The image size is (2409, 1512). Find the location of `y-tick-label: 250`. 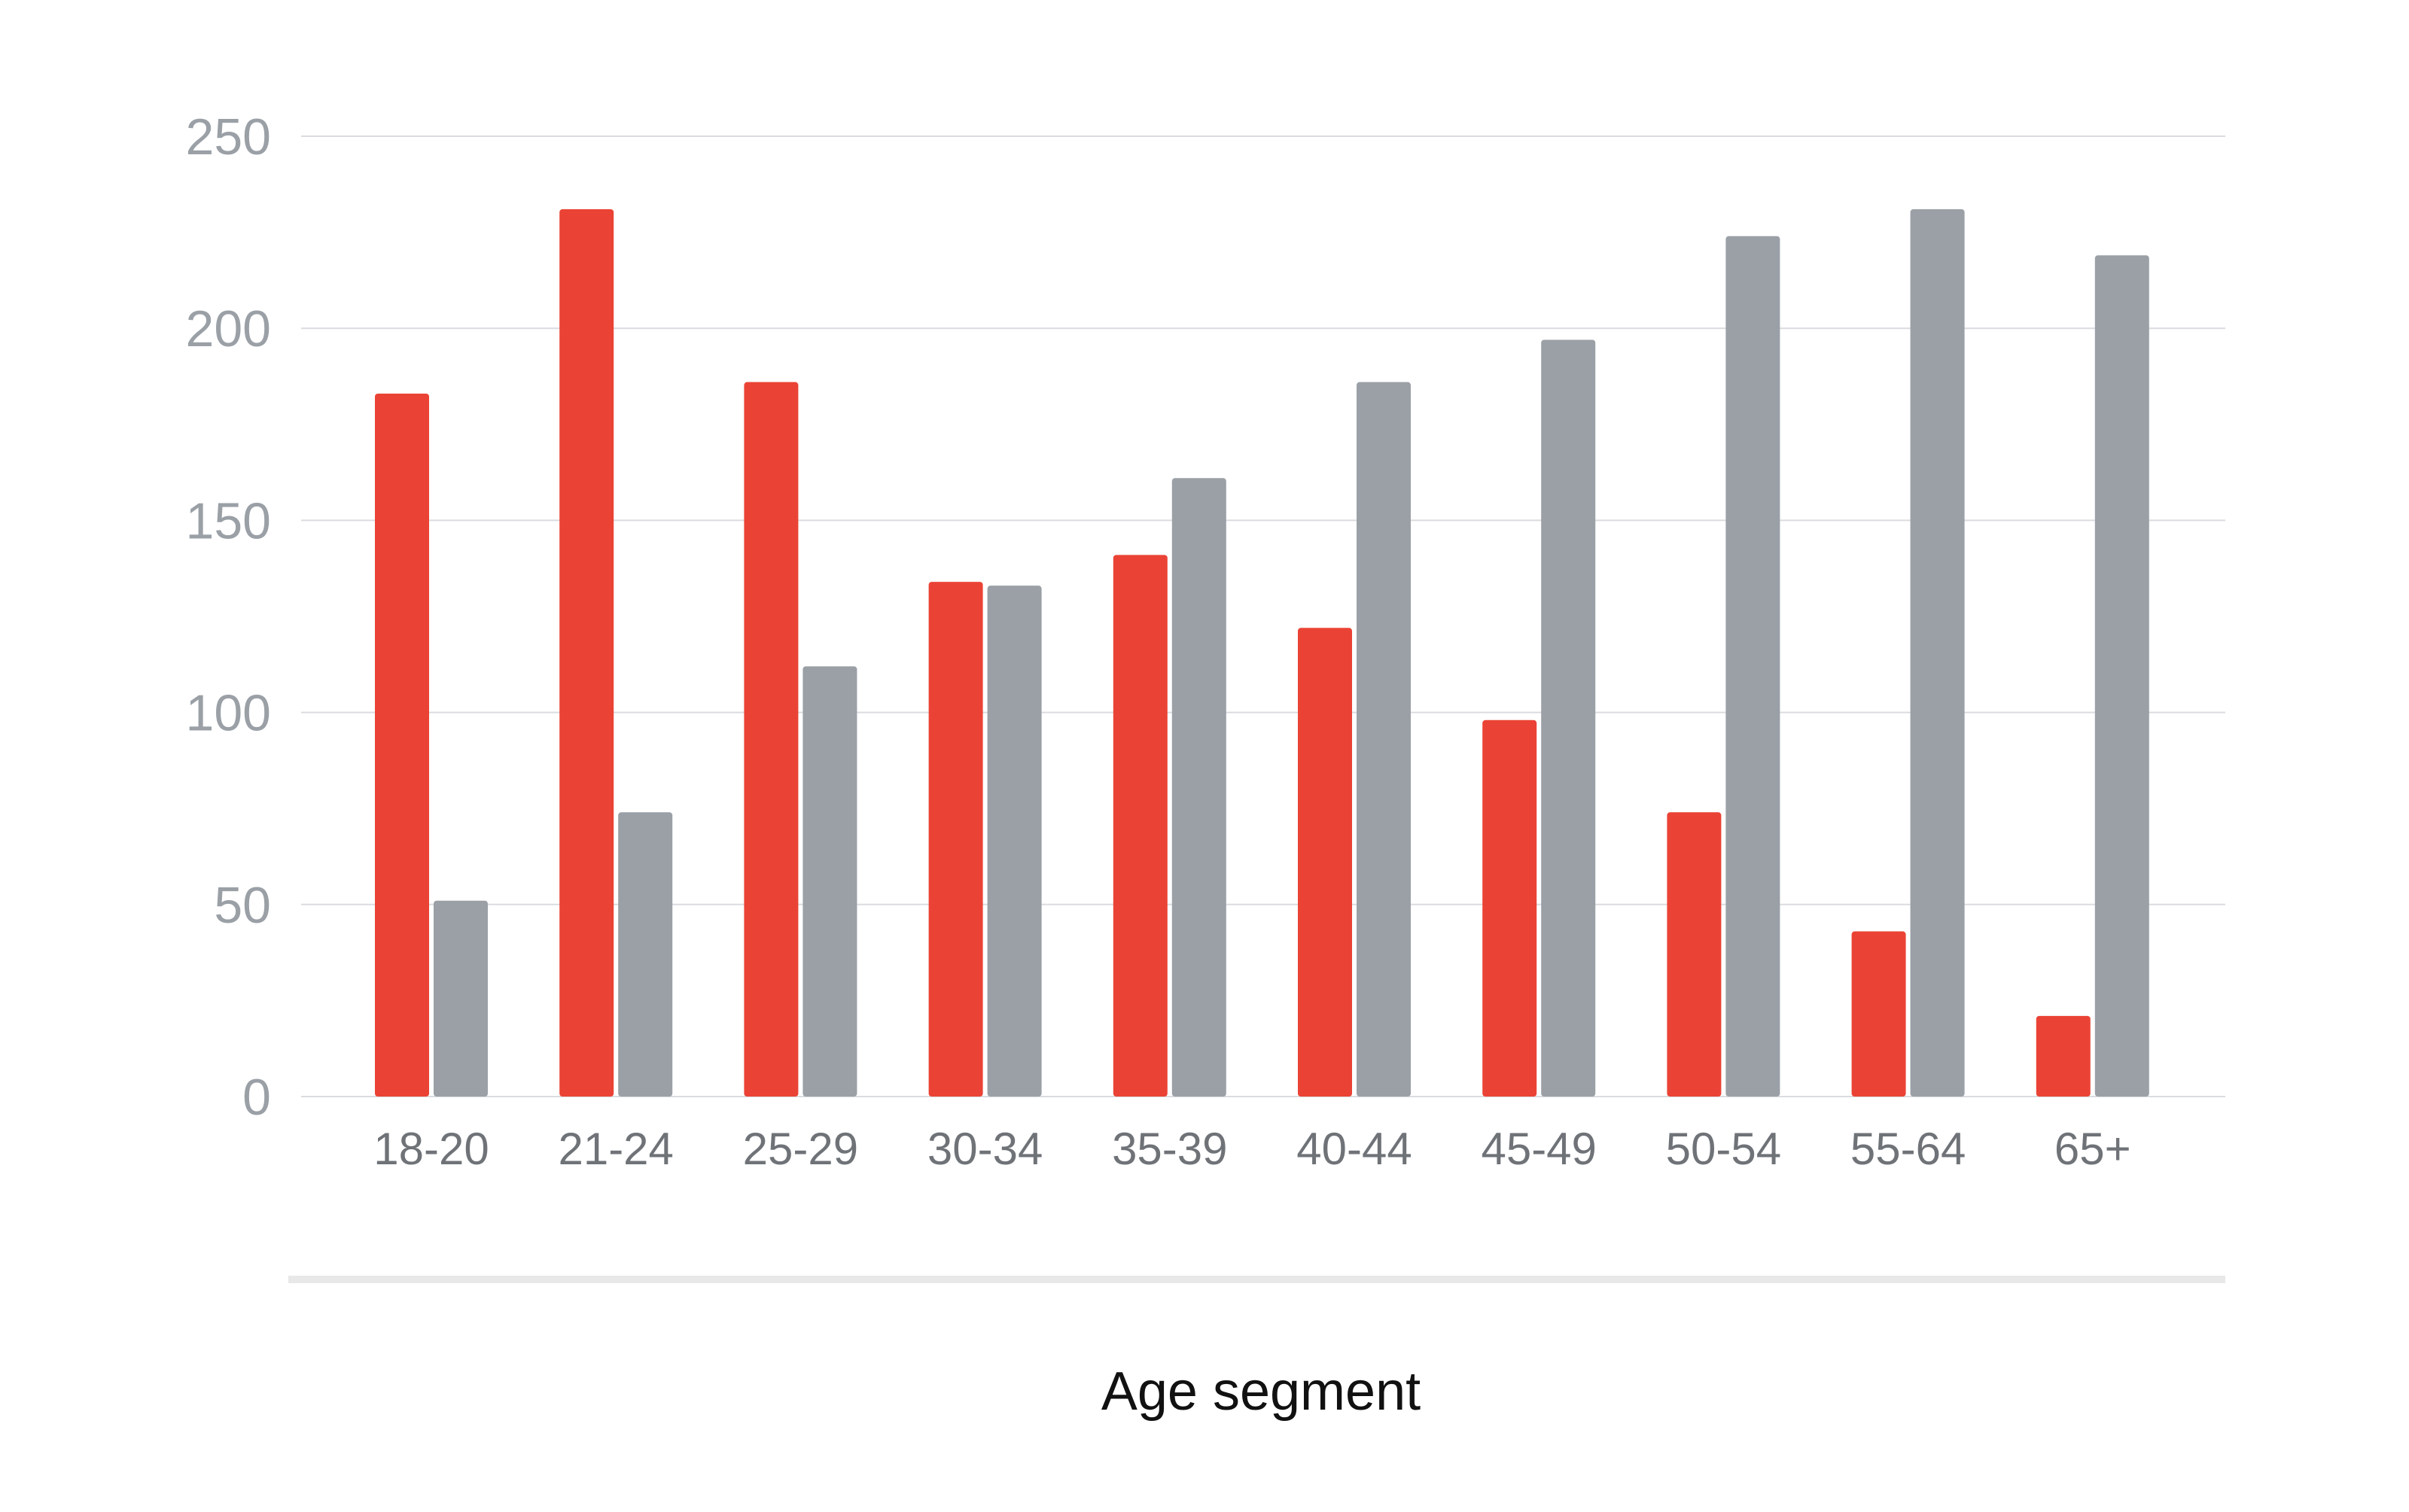

y-tick-label: 250 is located at coordinates (228, 137).